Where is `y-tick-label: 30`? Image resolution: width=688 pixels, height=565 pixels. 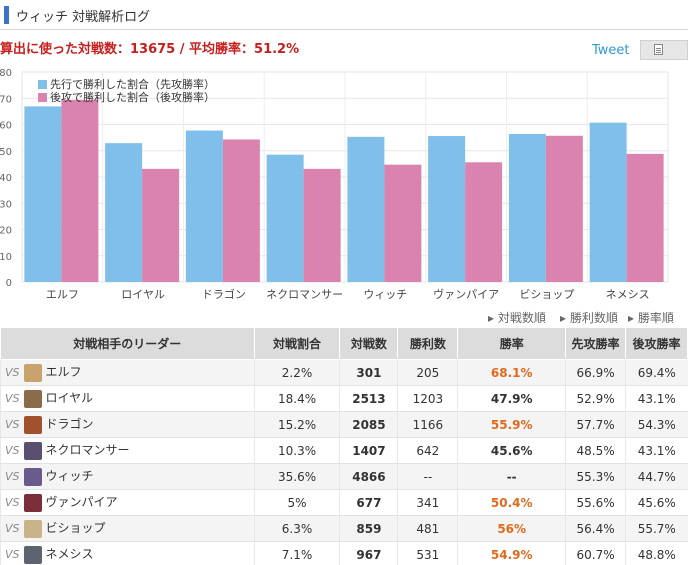 y-tick-label: 30 is located at coordinates (6, 204).